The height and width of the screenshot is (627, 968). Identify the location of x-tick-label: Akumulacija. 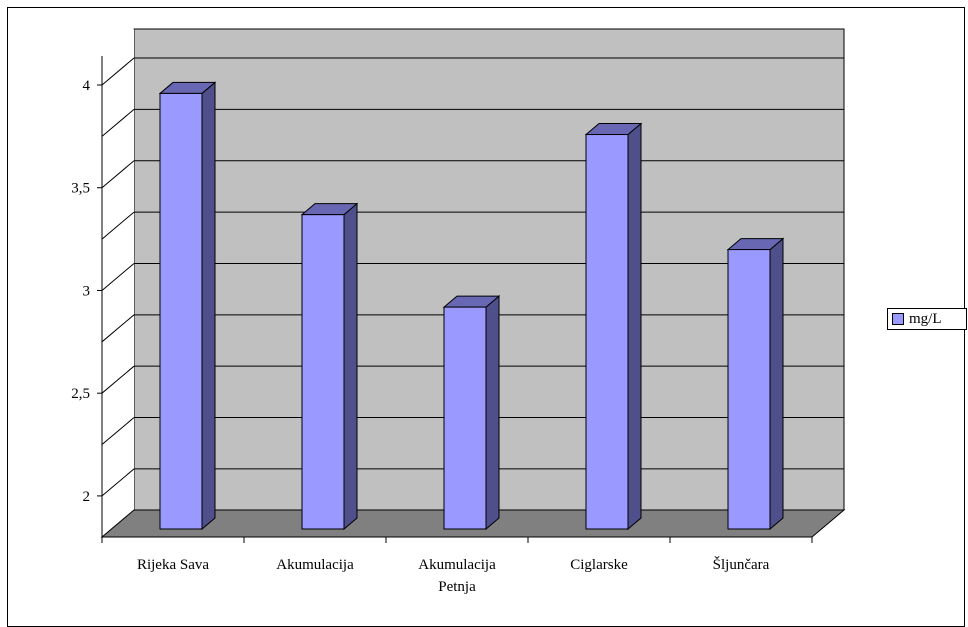
(315, 565).